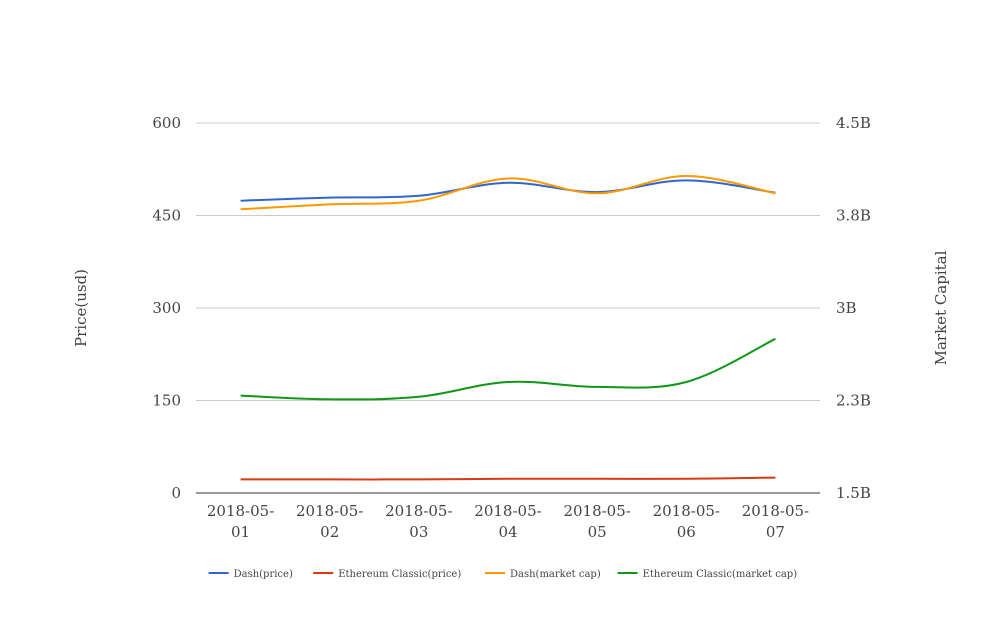 This screenshot has width=1008, height=620. I want to click on series-line-ethereum-classic-price, so click(508, 478).